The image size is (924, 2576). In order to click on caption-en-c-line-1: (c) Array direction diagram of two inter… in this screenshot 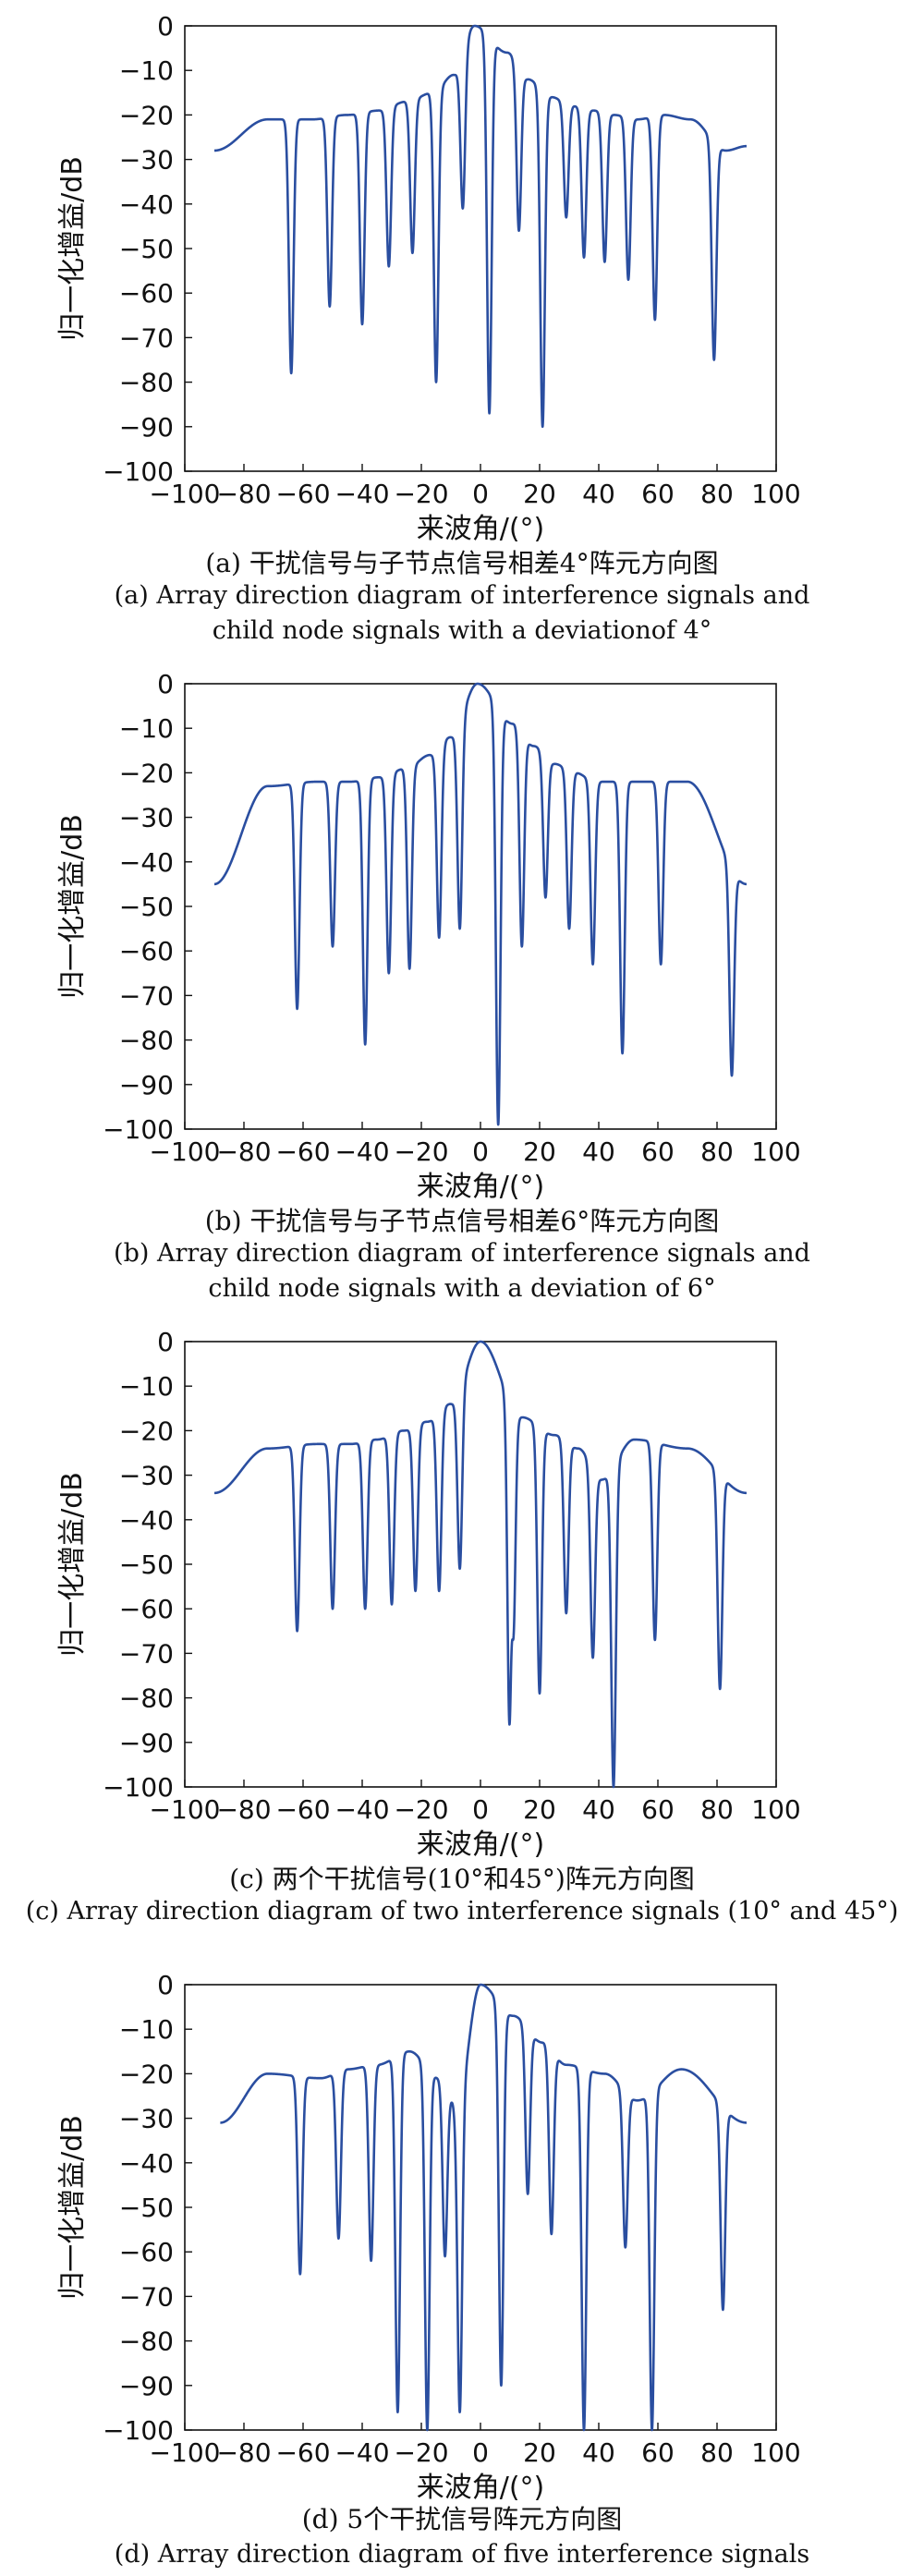, I will do `click(462, 1911)`.